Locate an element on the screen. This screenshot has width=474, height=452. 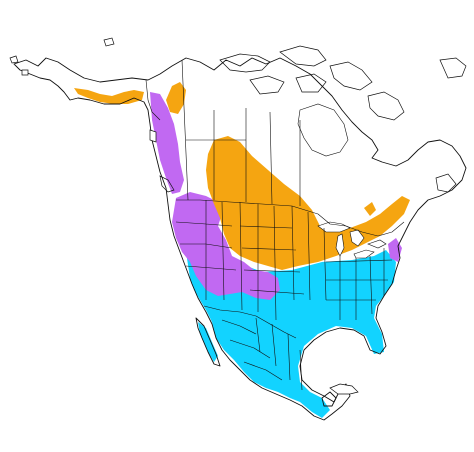
nonbreeding-range-baja is located at coordinates (208, 342).